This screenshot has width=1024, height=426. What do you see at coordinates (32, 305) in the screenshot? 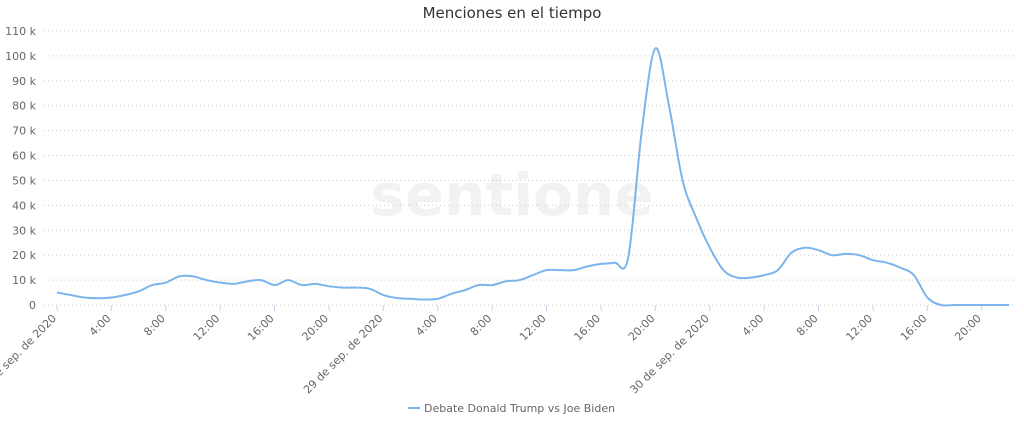
I see `y-tick-label: 0` at bounding box center [32, 305].